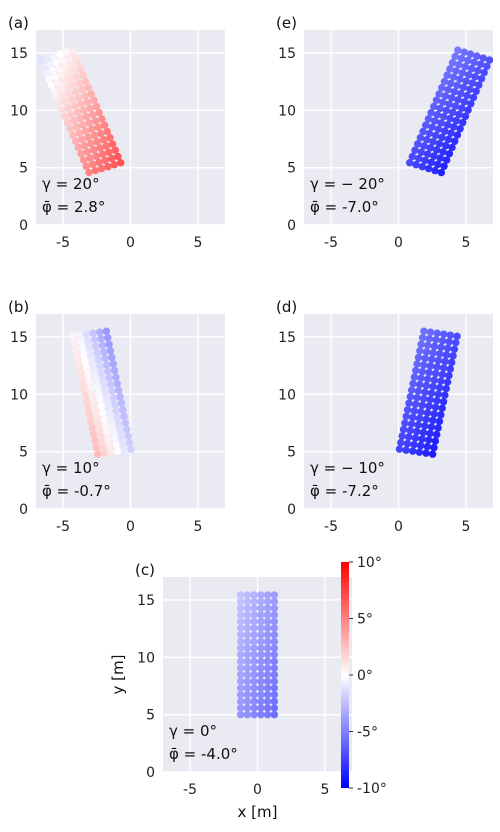 This screenshot has width=500, height=832. Describe the element at coordinates (19, 338) in the screenshot. I see `y-tick-label: 15` at that location.